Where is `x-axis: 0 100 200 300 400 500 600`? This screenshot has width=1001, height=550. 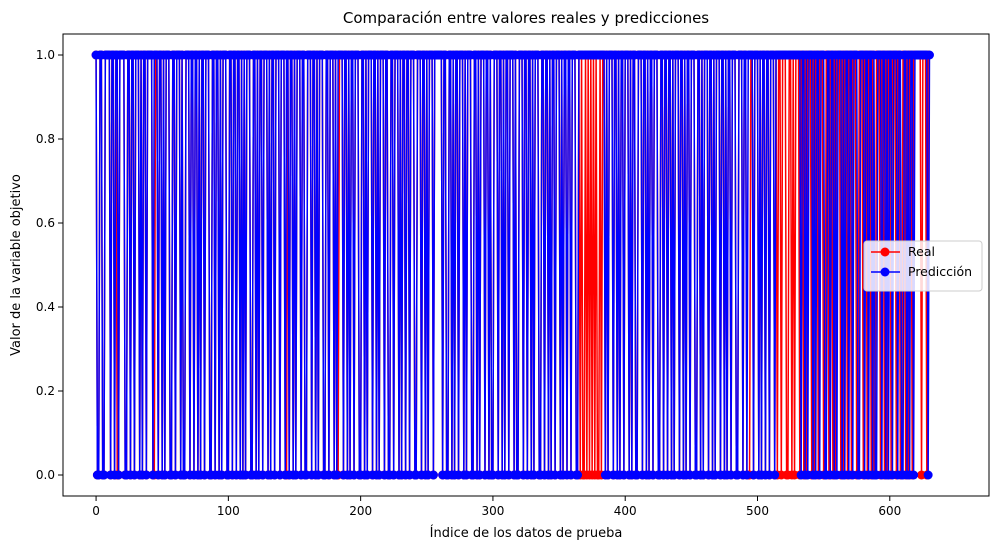 x-axis: 0 100 200 300 400 500 600 is located at coordinates (496, 507).